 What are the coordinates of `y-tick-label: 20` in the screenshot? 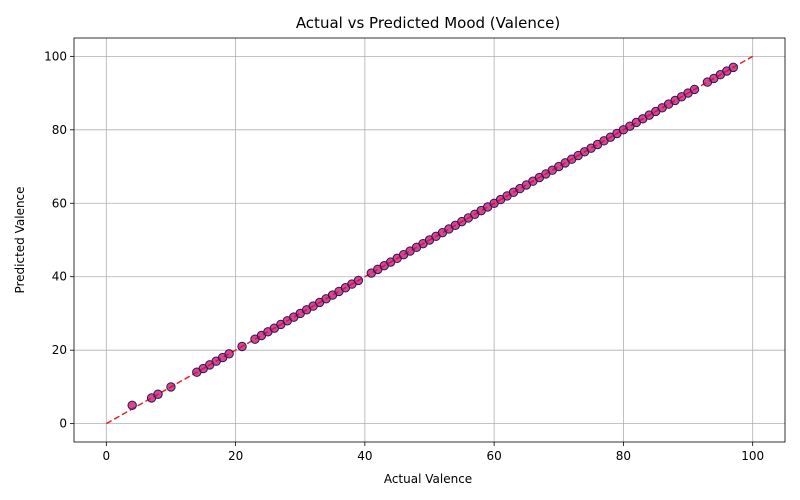 It's located at (59, 350).